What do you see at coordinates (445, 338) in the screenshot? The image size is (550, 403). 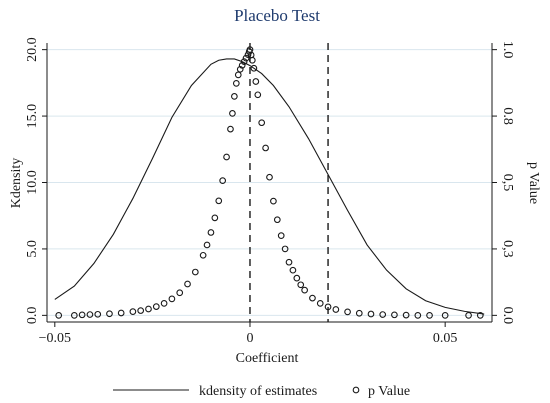 I see `x-tick-label: 0.05` at bounding box center [445, 338].